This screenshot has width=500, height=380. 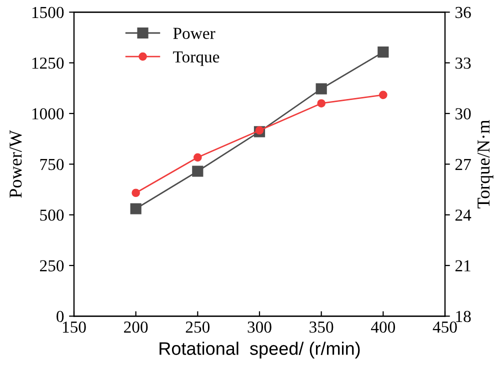 I want to click on y-tick-label: 250, so click(x=52, y=266).